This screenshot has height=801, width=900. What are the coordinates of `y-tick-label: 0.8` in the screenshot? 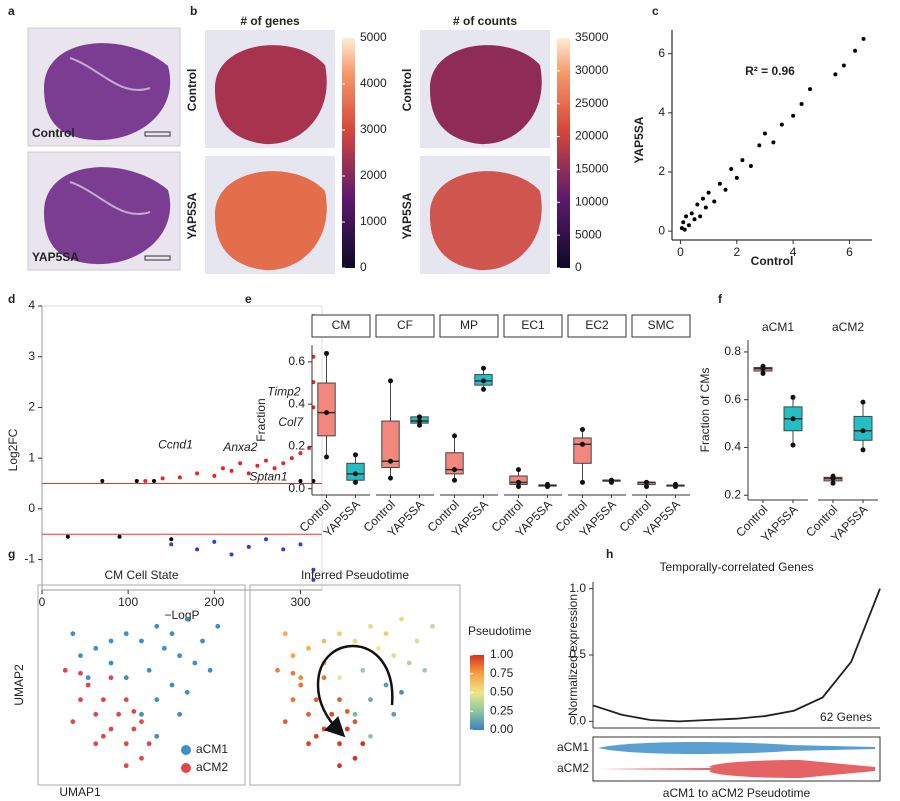 It's located at (732, 351).